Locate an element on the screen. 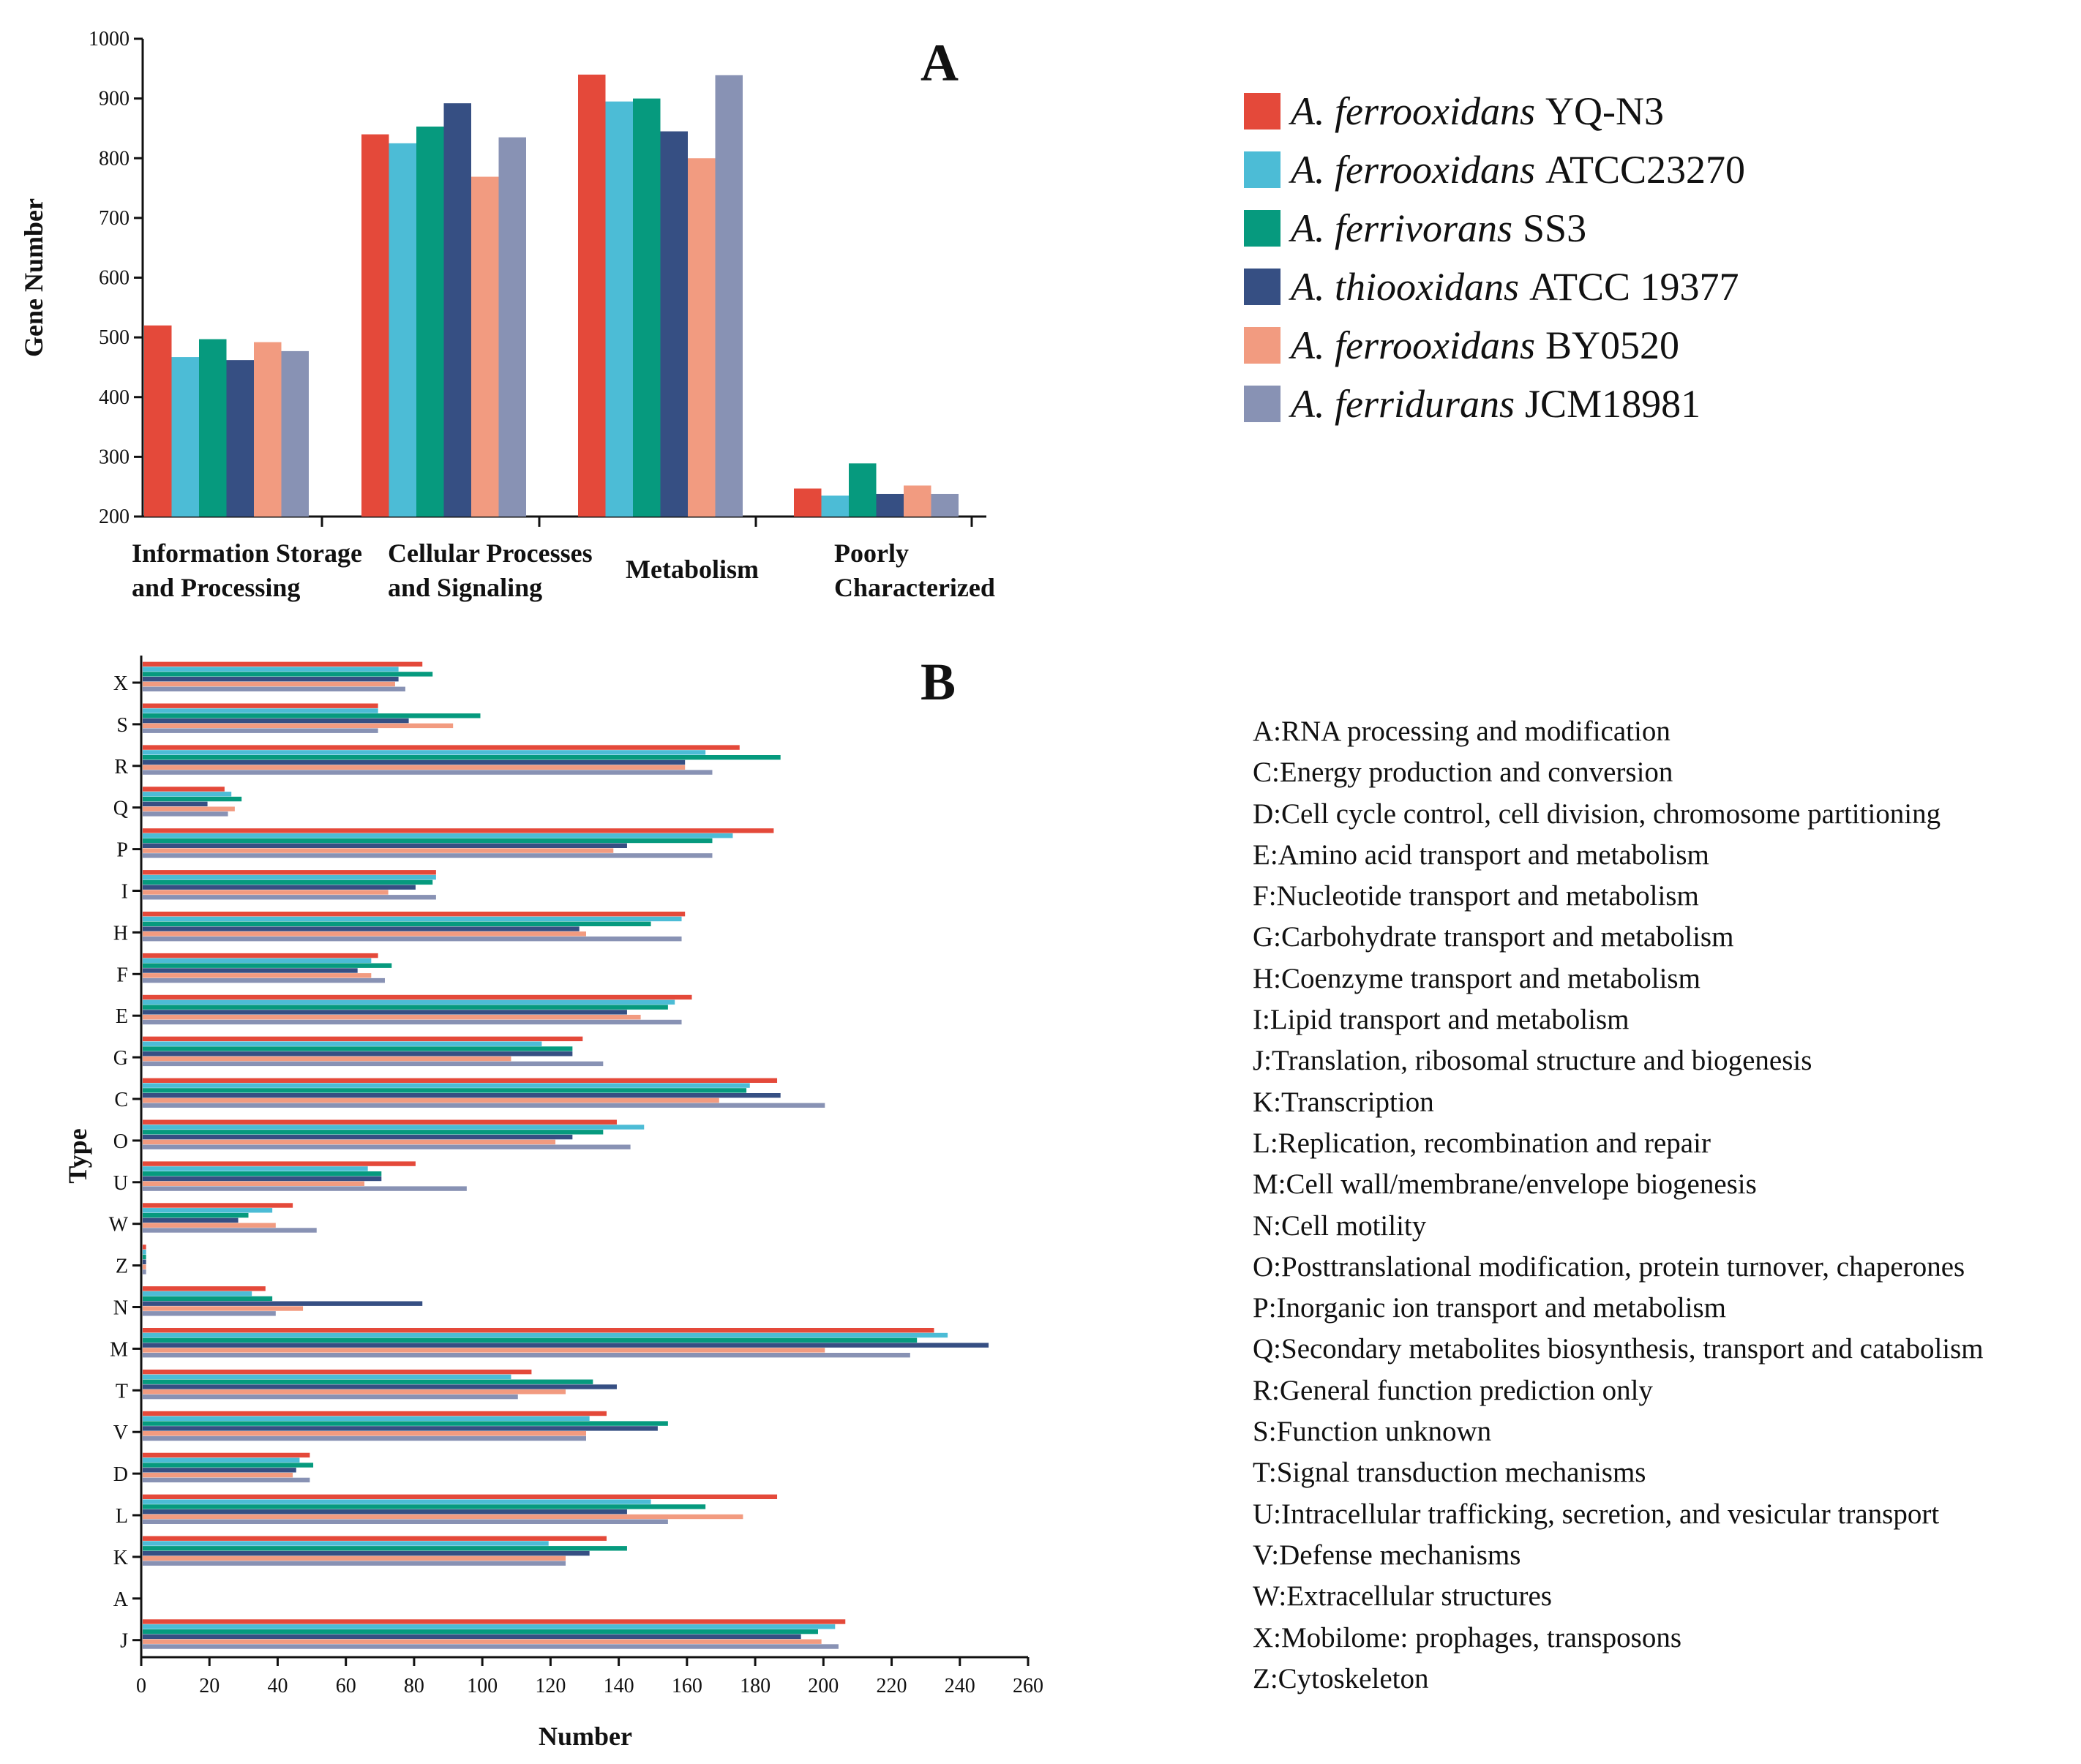 The width and height of the screenshot is (2081, 1764). y-category-label: J is located at coordinates (124, 1642).